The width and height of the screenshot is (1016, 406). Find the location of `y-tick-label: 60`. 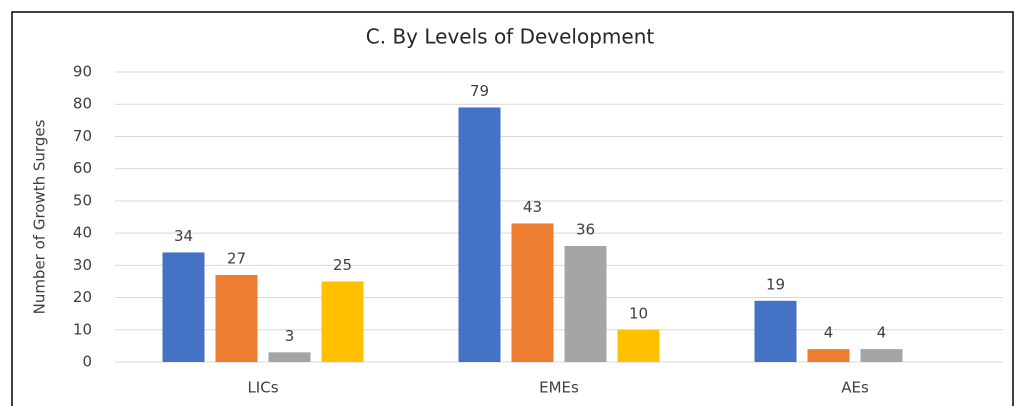

y-tick-label: 60 is located at coordinates (82, 168).